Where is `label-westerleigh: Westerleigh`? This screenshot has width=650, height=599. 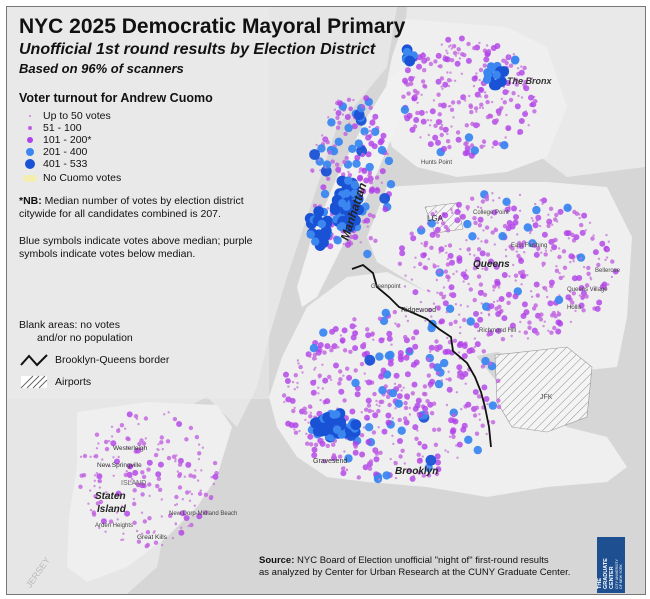
label-westerleigh: Westerleigh is located at coordinates (130, 448).